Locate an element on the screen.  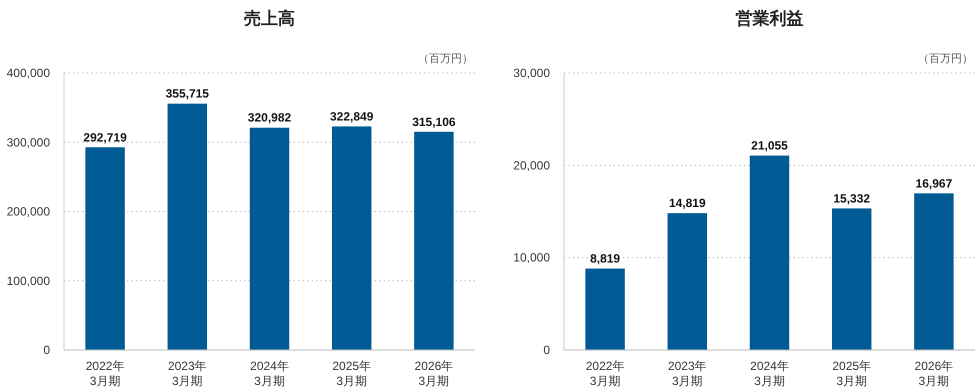
y-tick-label: 200,000 is located at coordinates (28, 211).